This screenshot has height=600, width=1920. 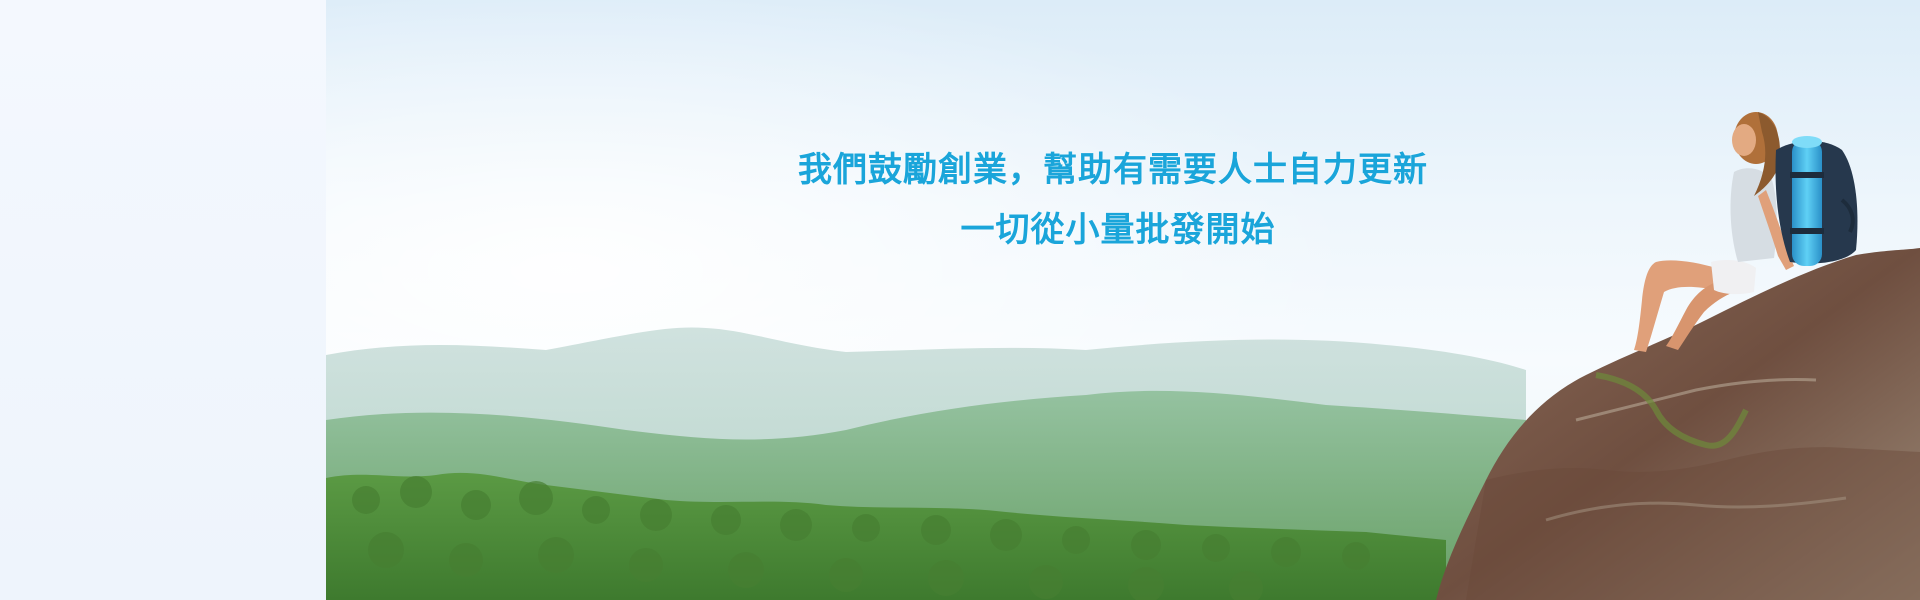 What do you see at coordinates (1113, 200) in the screenshot?
I see `banner-tagline: 我們鼓勵創業，幫助有需要人士自力更新 一切從小量批發開始` at bounding box center [1113, 200].